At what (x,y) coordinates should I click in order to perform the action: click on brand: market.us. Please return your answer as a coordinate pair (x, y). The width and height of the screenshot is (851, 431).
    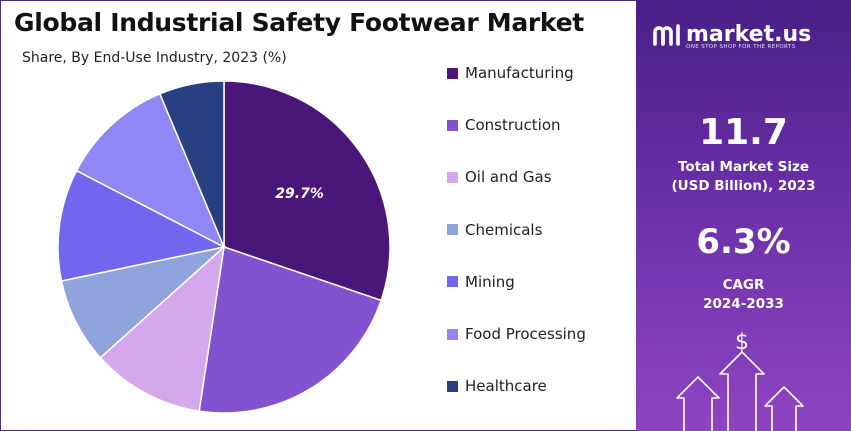
    Looking at the image, I should click on (731, 35).